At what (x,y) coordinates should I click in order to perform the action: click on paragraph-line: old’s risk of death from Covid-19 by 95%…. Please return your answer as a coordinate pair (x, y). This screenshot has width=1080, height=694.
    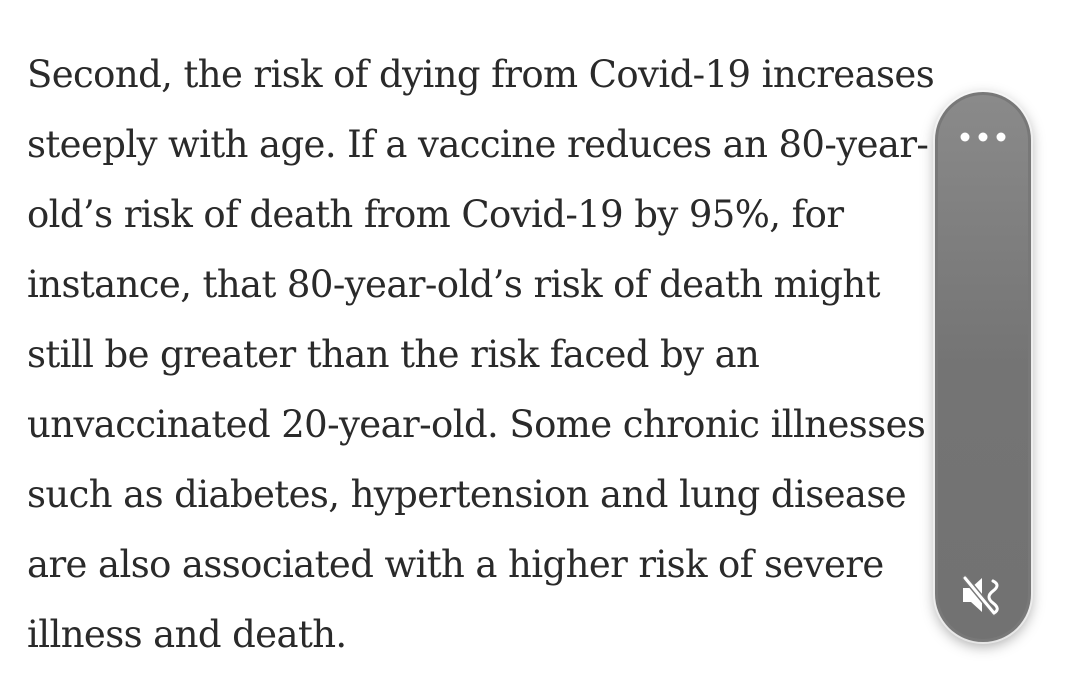
    Looking at the image, I should click on (435, 214).